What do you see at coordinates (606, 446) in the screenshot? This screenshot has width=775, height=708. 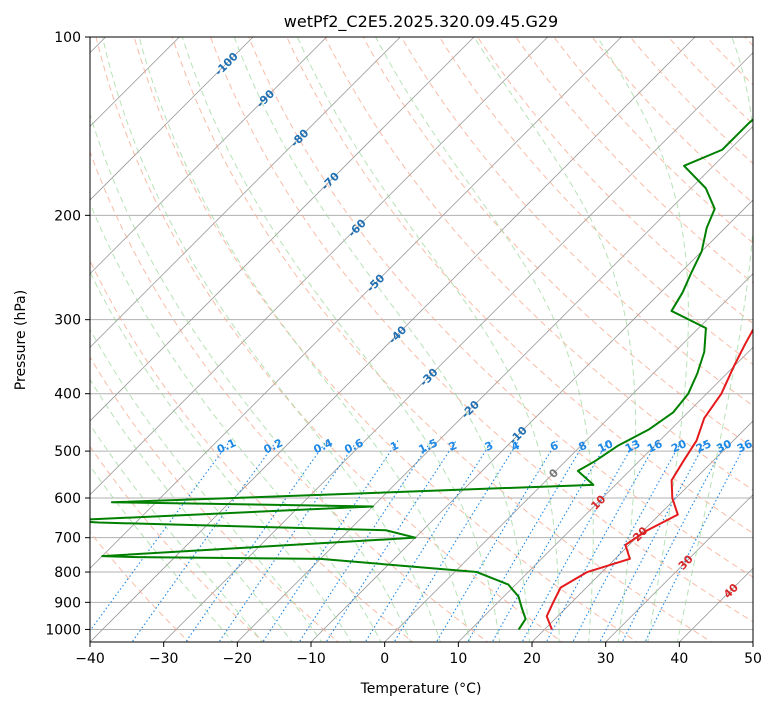 I see `mixing-ratio-label: 10` at bounding box center [606, 446].